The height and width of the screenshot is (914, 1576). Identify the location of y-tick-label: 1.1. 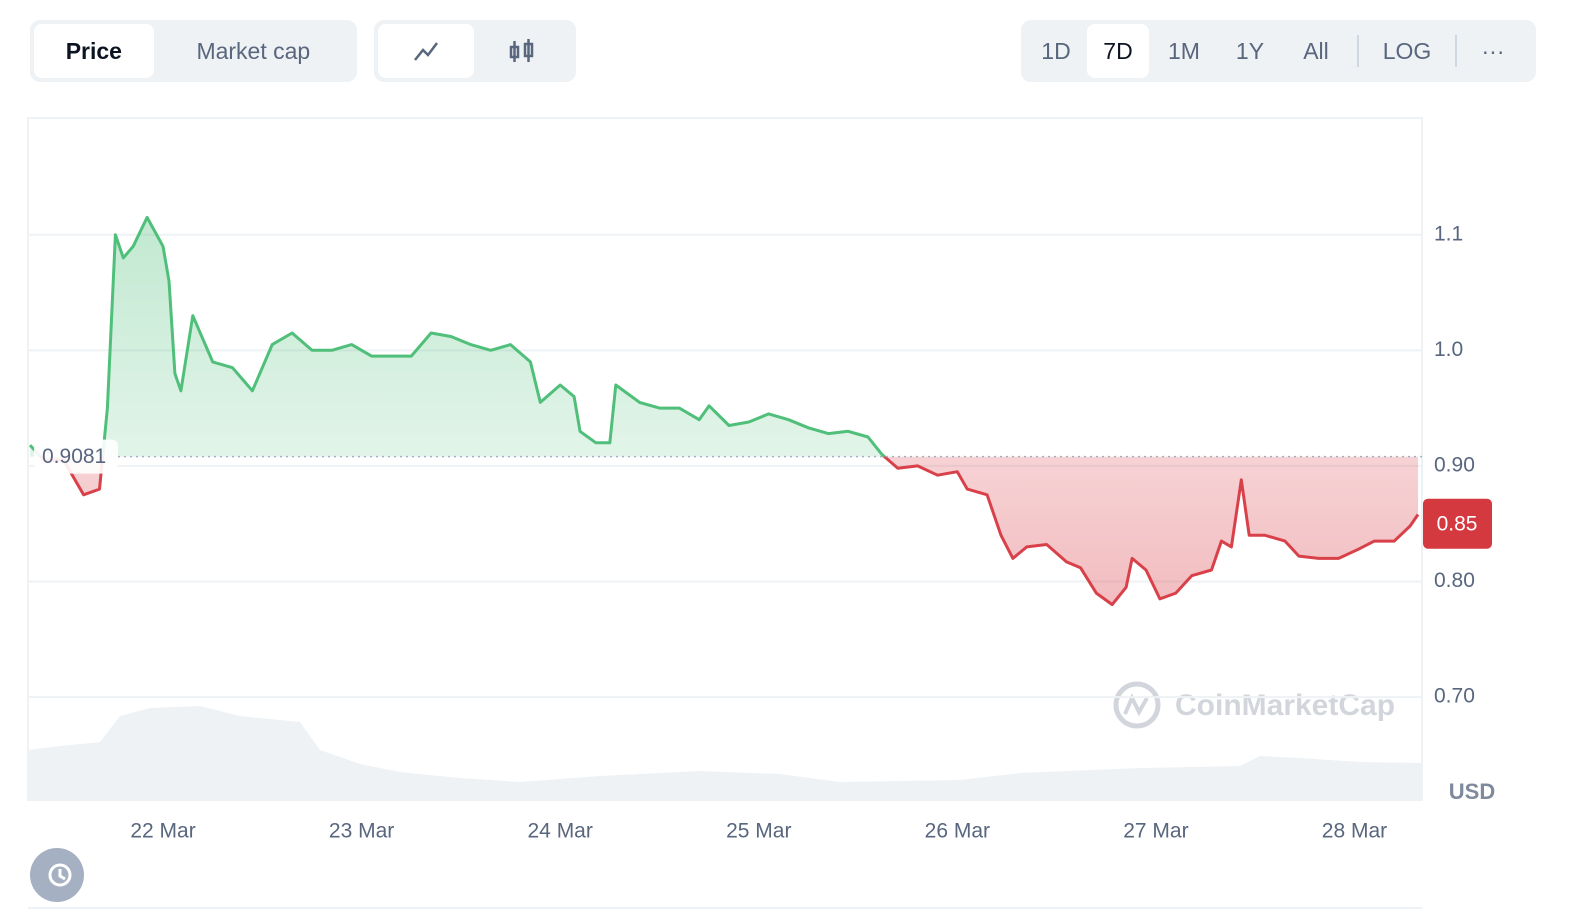
(1448, 233).